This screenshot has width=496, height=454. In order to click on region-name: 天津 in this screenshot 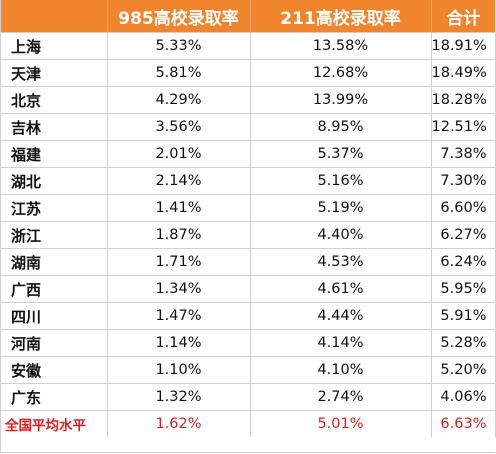, I will do `click(54, 73)`.